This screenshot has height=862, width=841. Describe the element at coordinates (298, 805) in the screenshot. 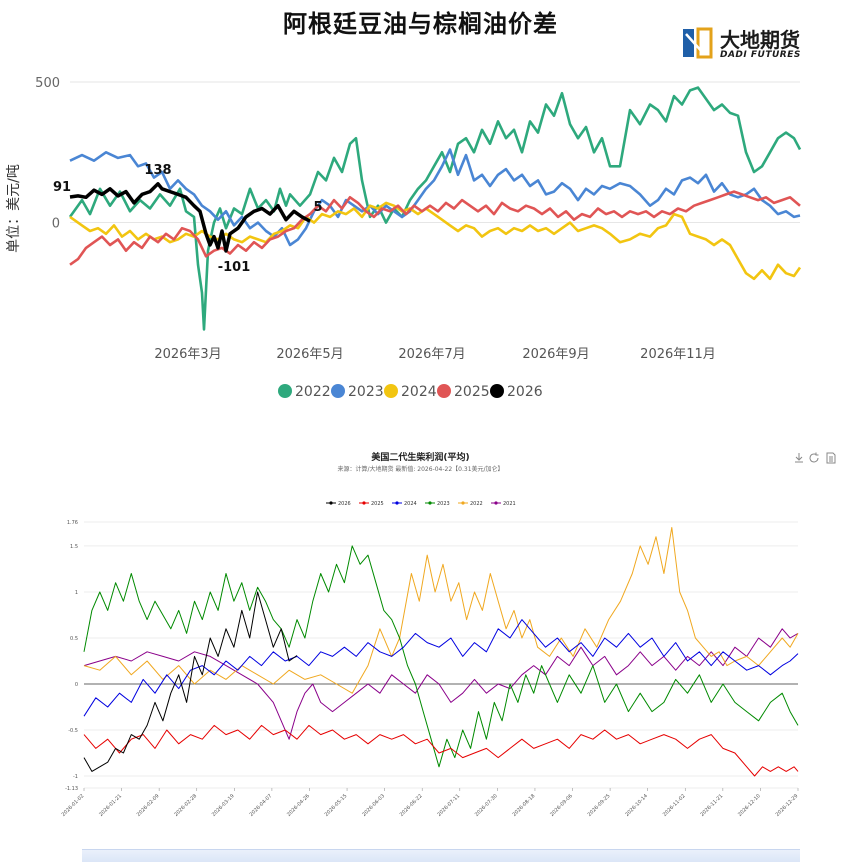

I see `x-tick-label: 2026-04-26` at that location.